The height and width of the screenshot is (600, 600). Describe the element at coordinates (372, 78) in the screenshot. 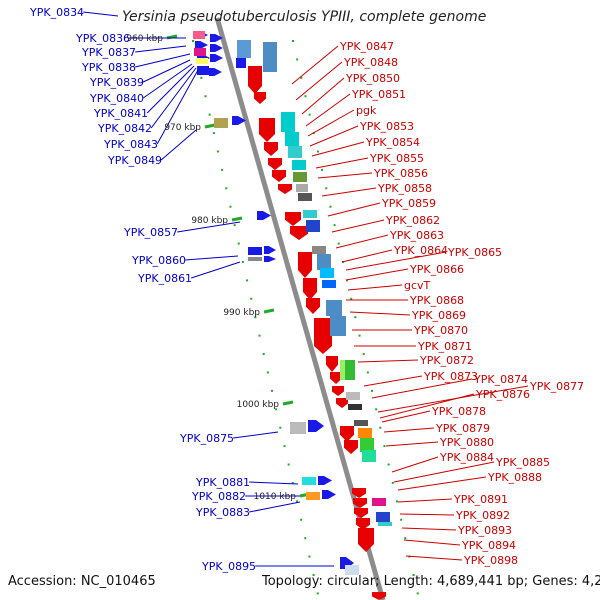

I see `gene-label-right: YPK_0850` at that location.